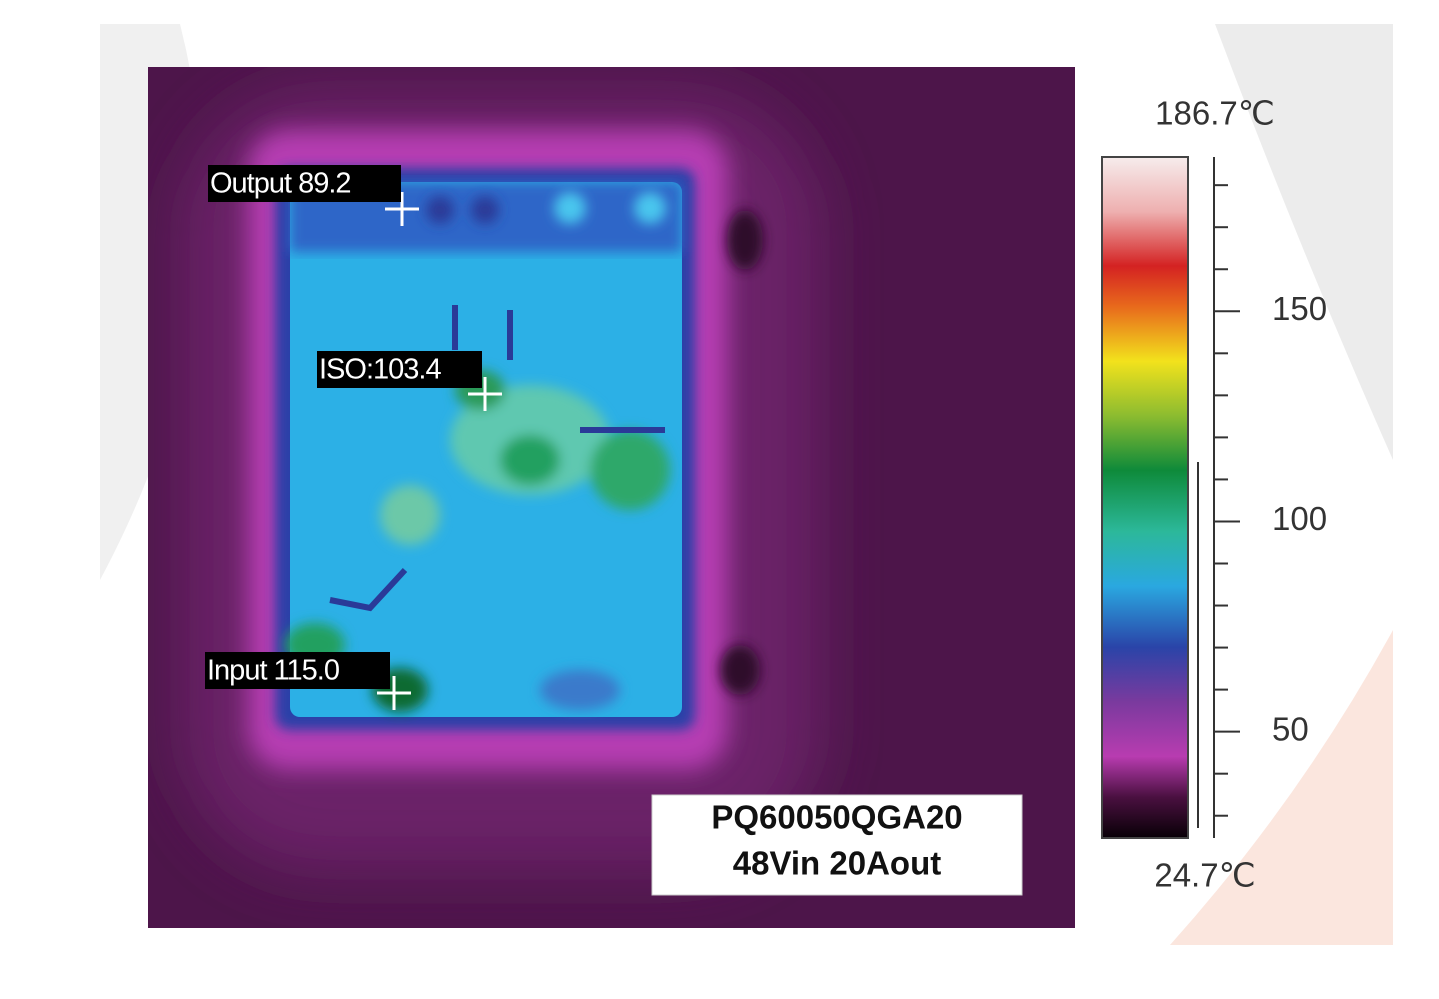  I want to click on probe-label: Output 89.2, so click(280, 184).